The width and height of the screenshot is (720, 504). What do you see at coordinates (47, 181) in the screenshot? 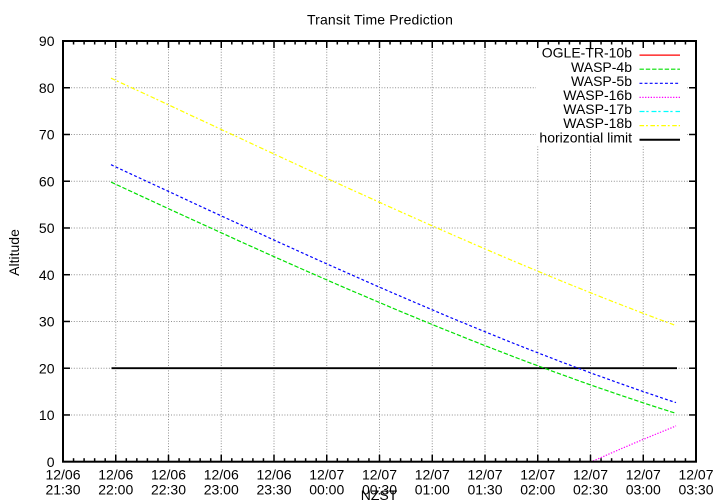
I see `svg-text: 60` at bounding box center [47, 181].